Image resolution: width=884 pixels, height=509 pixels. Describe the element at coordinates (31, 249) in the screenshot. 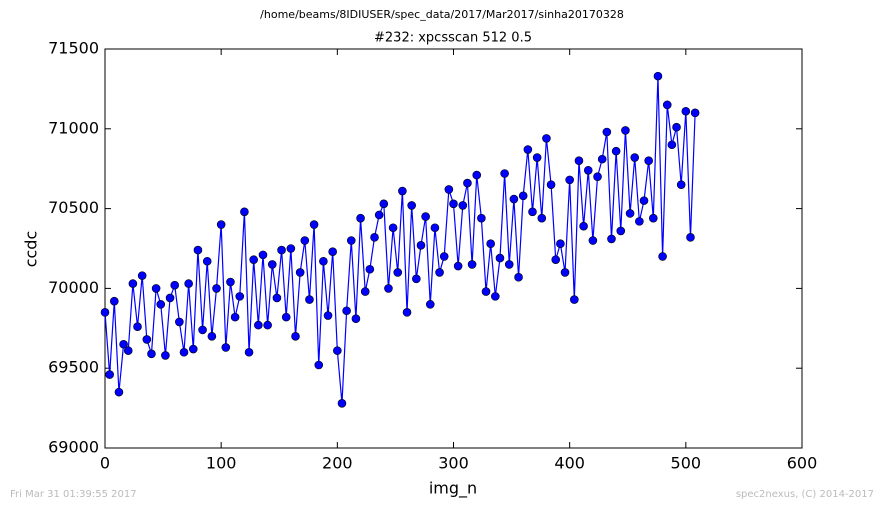

I see `y-axis-label: ccdc` at that location.